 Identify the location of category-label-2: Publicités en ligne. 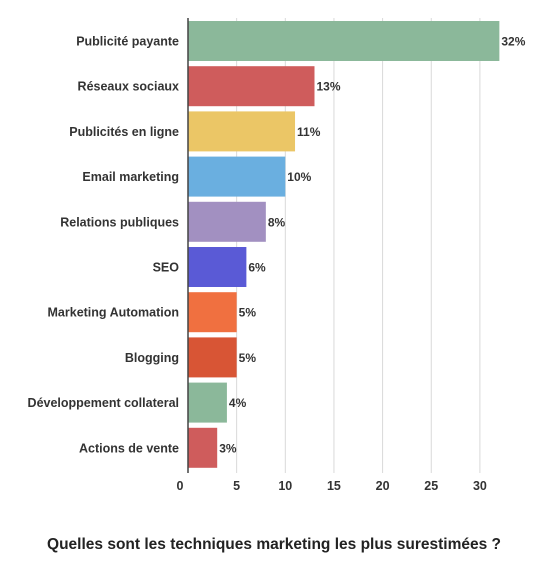
(124, 132).